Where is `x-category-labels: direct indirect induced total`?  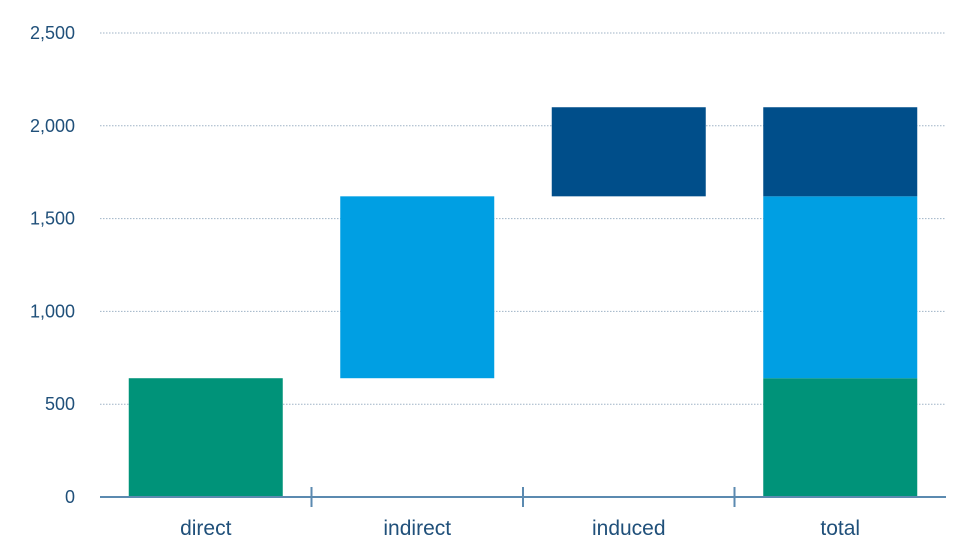 x-category-labels: direct indirect induced total is located at coordinates (520, 528).